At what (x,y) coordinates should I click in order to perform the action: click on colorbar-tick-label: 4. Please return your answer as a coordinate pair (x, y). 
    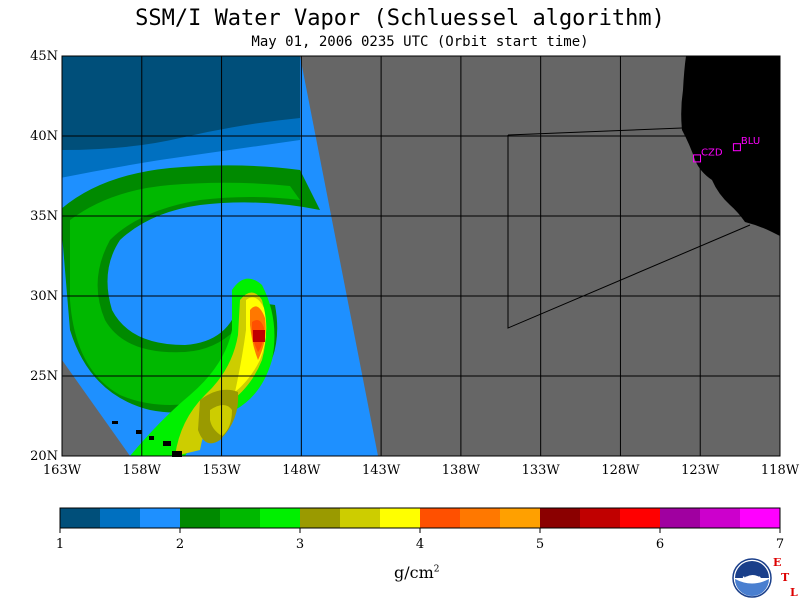
    Looking at the image, I should click on (420, 544).